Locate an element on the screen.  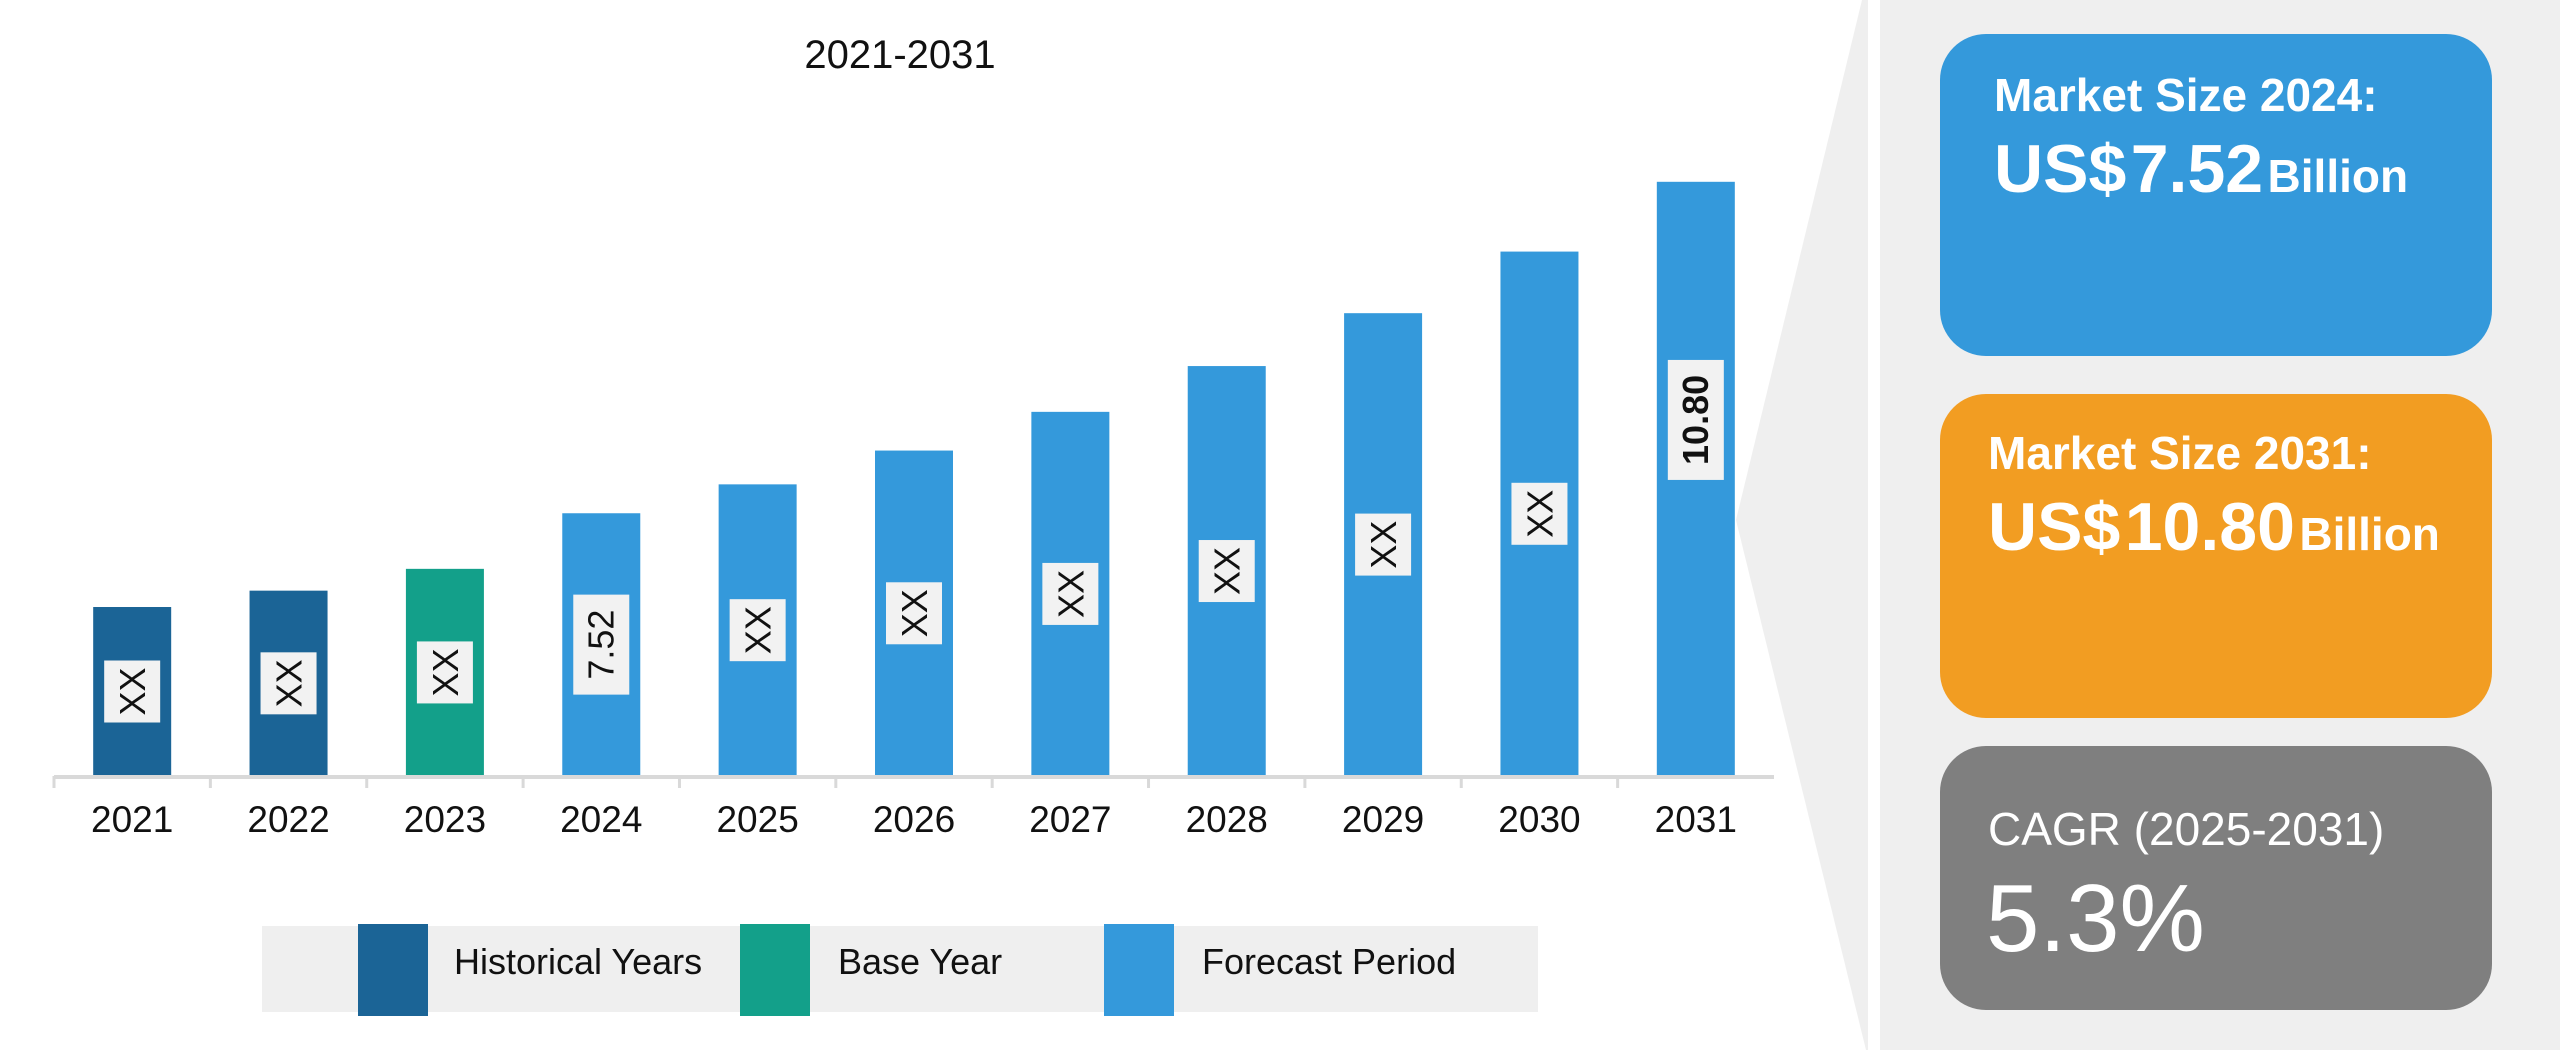
x-tick-label-2029: 2029 is located at coordinates (1383, 819).